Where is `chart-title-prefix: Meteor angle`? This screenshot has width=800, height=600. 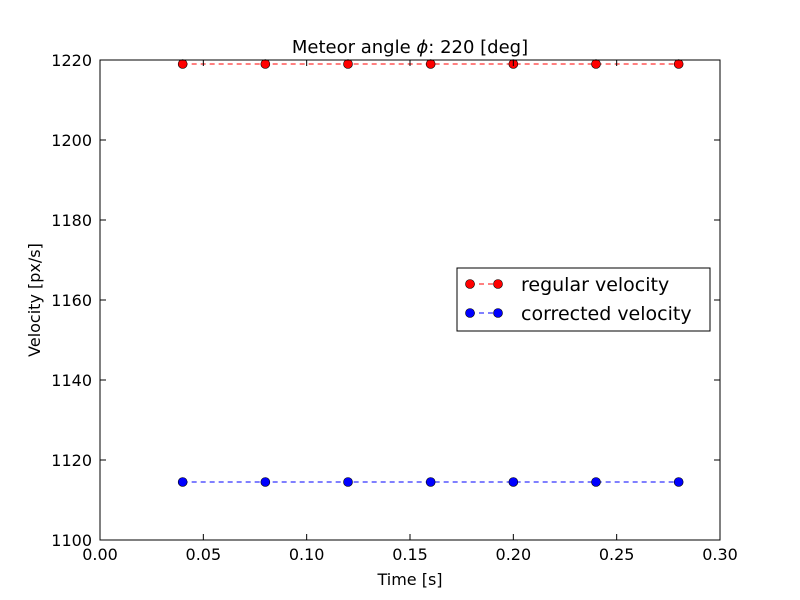
chart-title-prefix: Meteor angle is located at coordinates (354, 47).